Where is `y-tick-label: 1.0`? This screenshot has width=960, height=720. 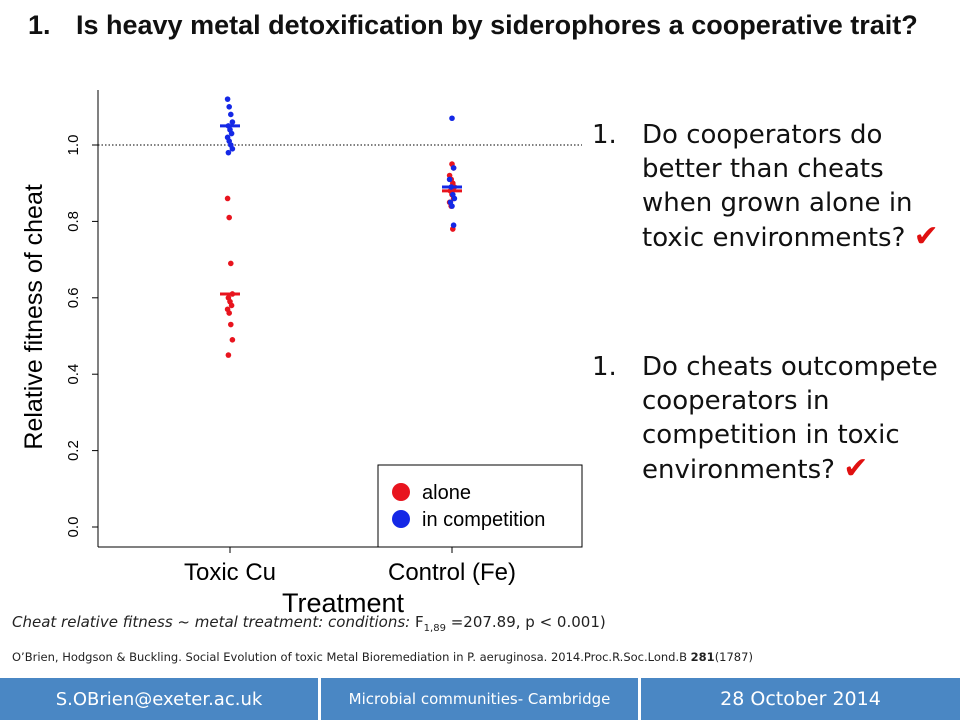 y-tick-label: 1.0 is located at coordinates (73, 145).